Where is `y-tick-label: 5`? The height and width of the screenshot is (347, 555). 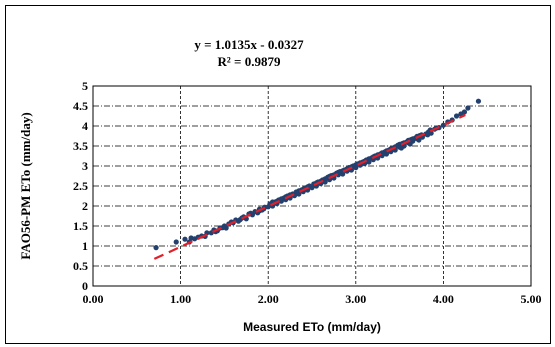 y-tick-label: 5 is located at coordinates (85, 86).